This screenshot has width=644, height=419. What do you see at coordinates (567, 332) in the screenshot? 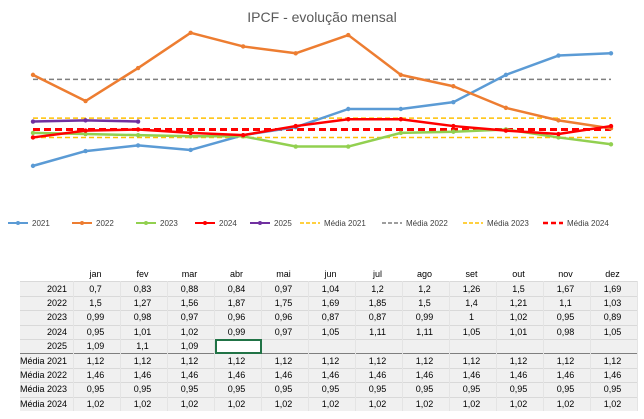
I see `table-cell: 0,98` at bounding box center [567, 332].